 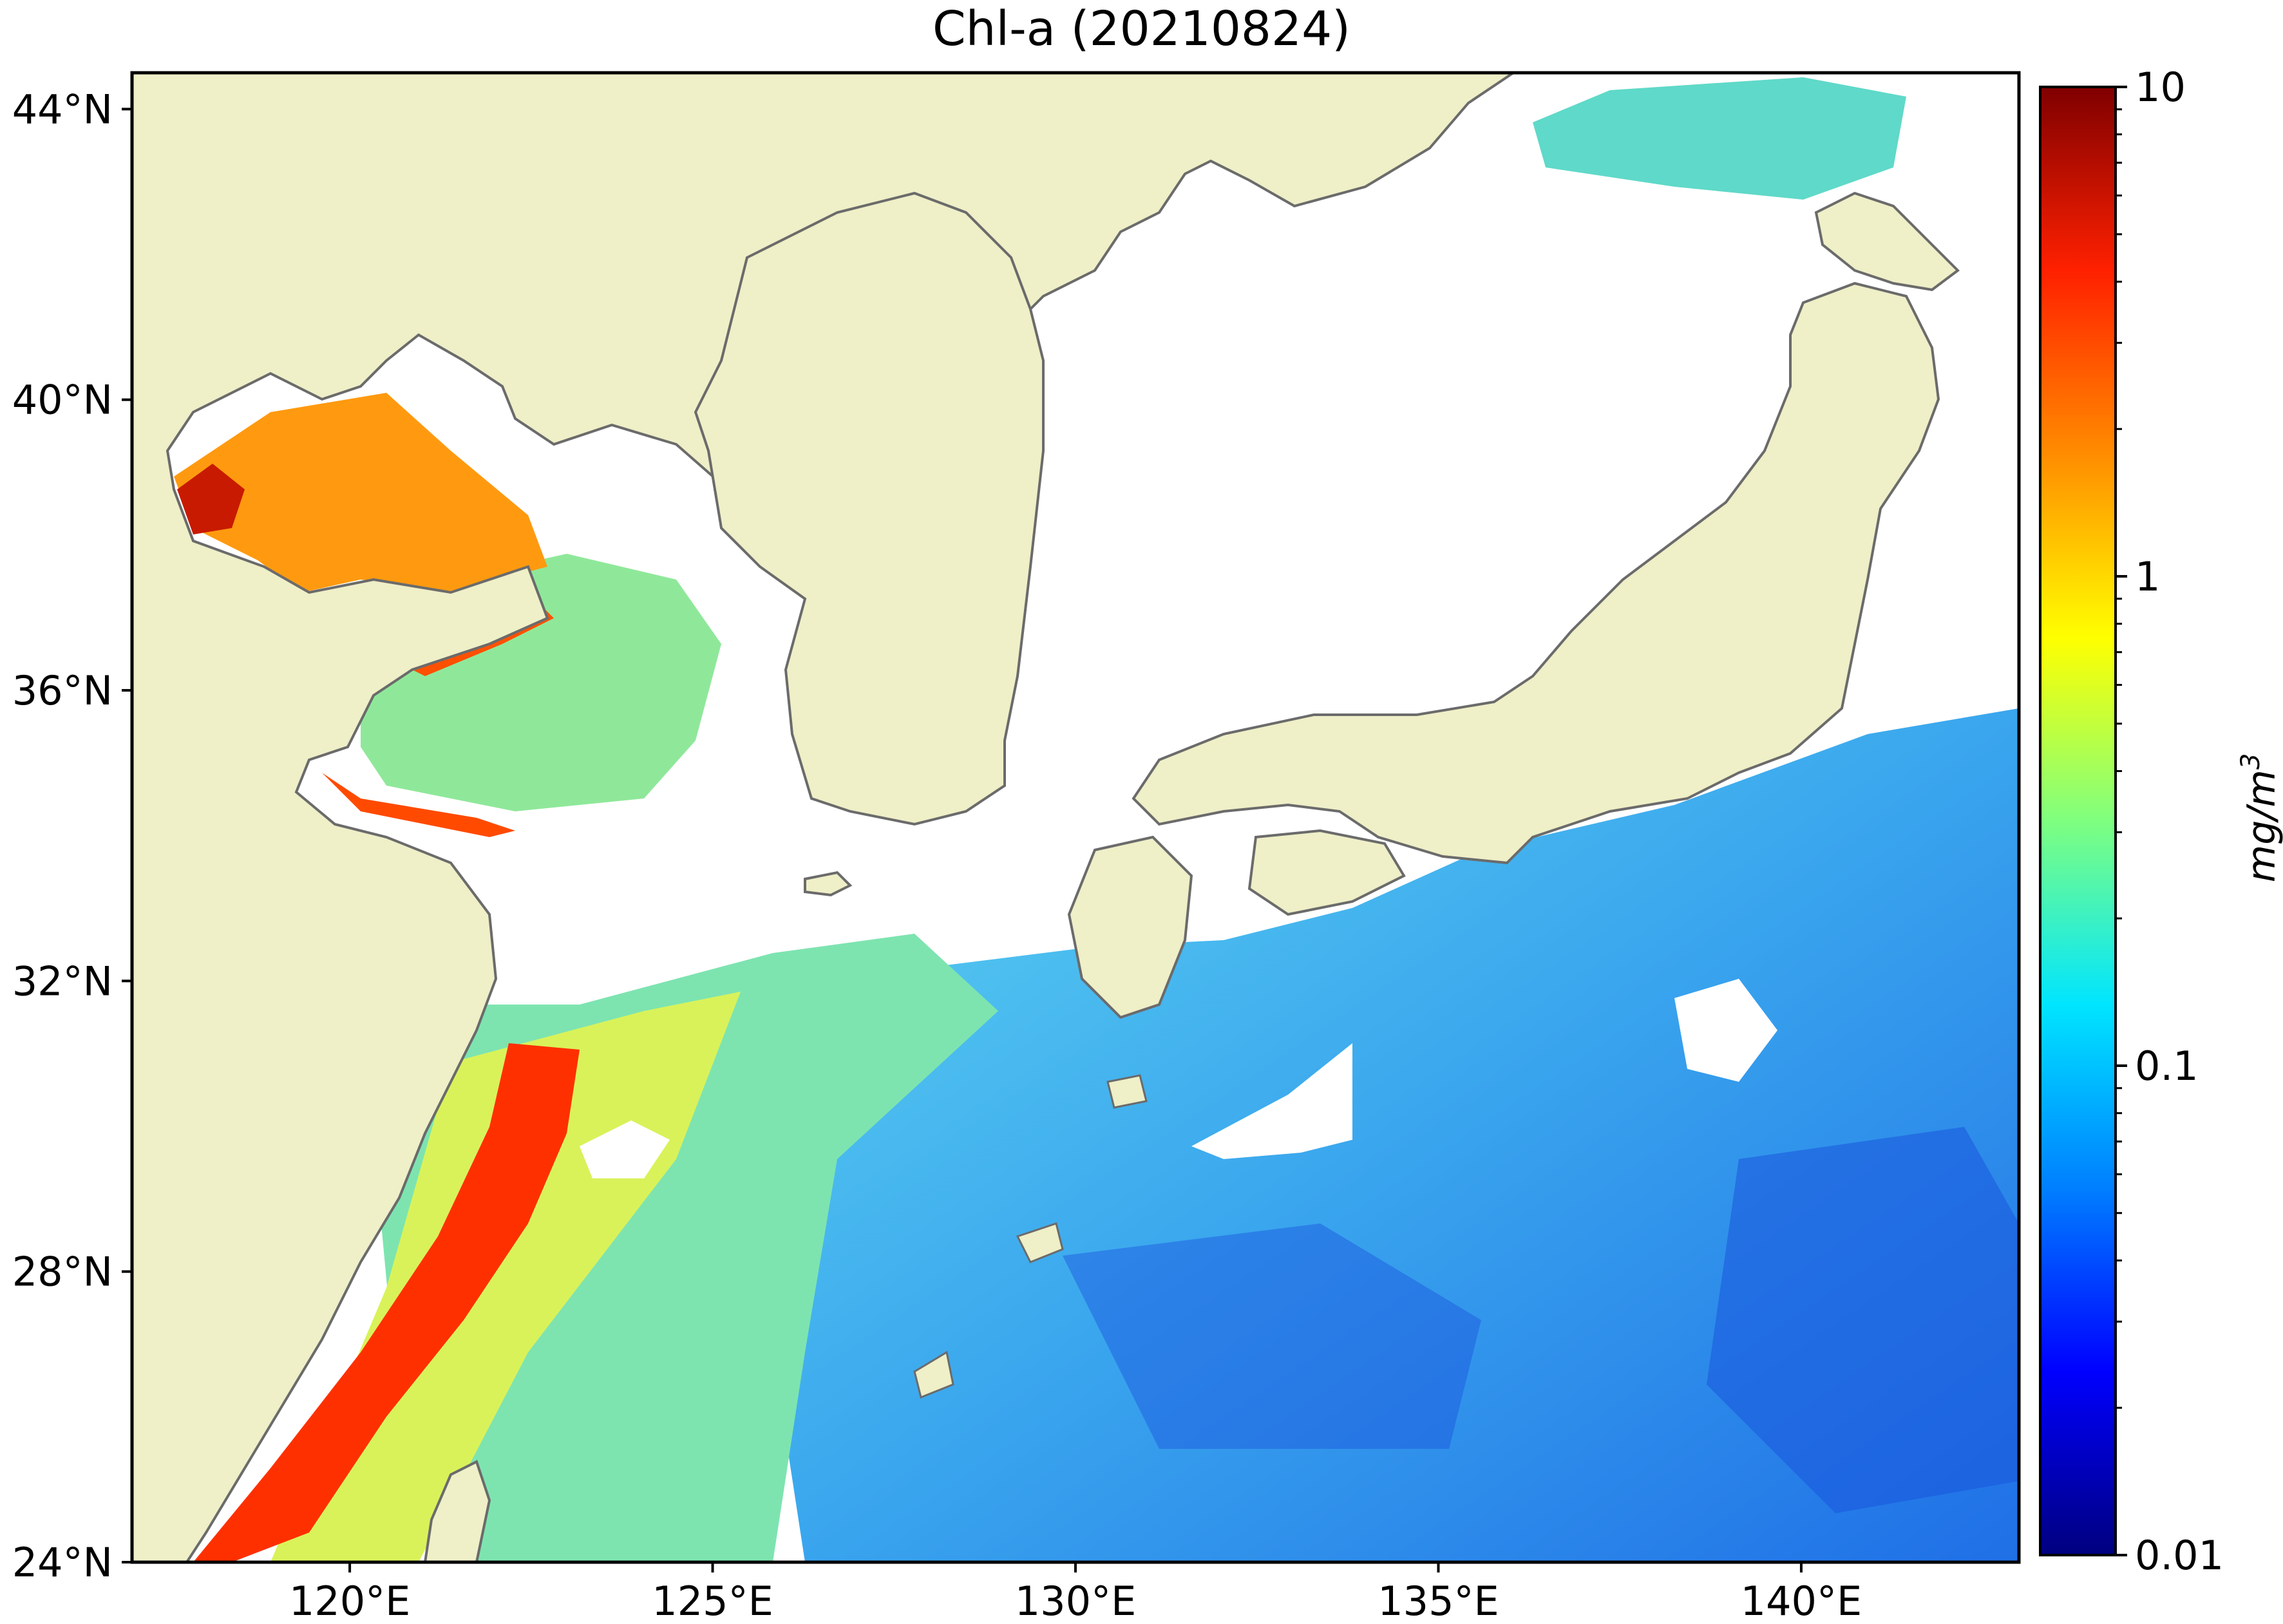 I want to click on lon-tick-label: 120°E, so click(x=350, y=1601).